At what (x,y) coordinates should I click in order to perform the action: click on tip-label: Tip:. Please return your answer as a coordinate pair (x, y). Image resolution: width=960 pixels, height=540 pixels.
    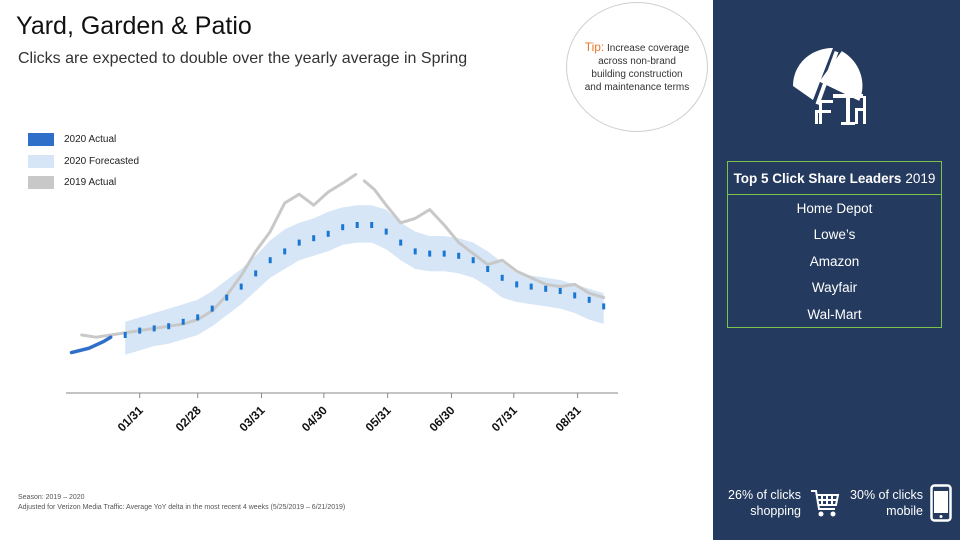
    Looking at the image, I should click on (594, 46).